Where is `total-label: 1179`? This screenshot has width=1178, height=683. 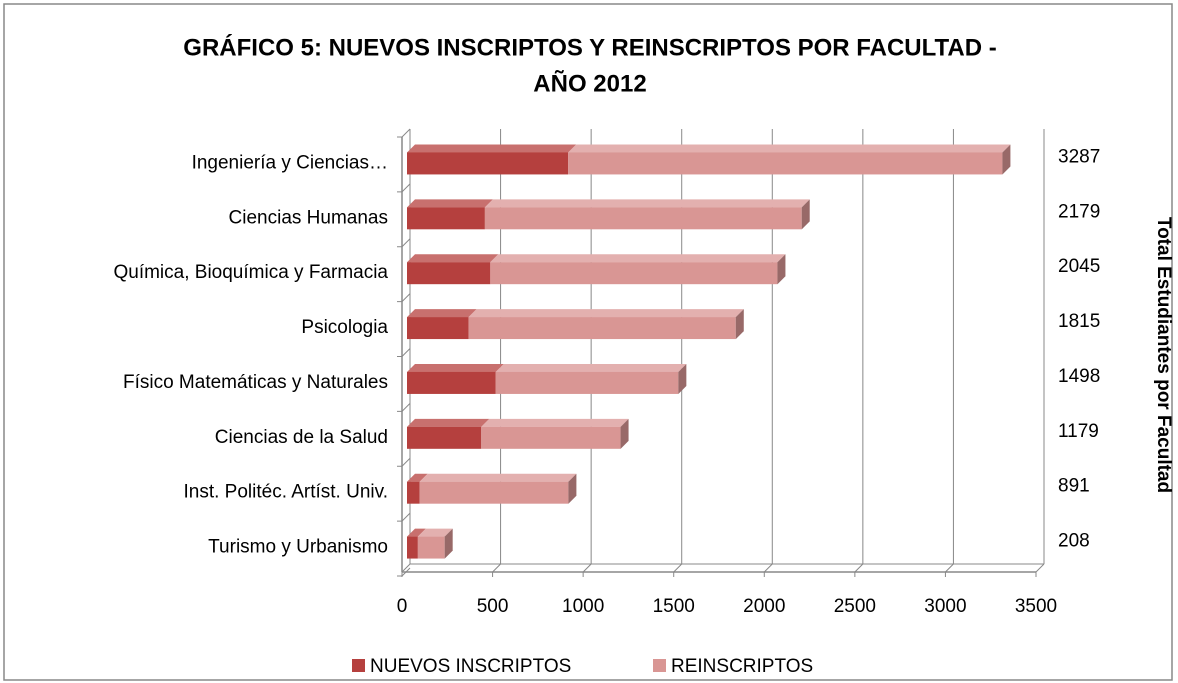
total-label: 1179 is located at coordinates (1078, 431).